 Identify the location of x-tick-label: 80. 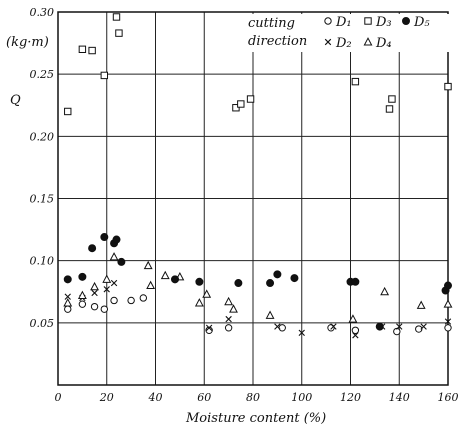
(253, 397).